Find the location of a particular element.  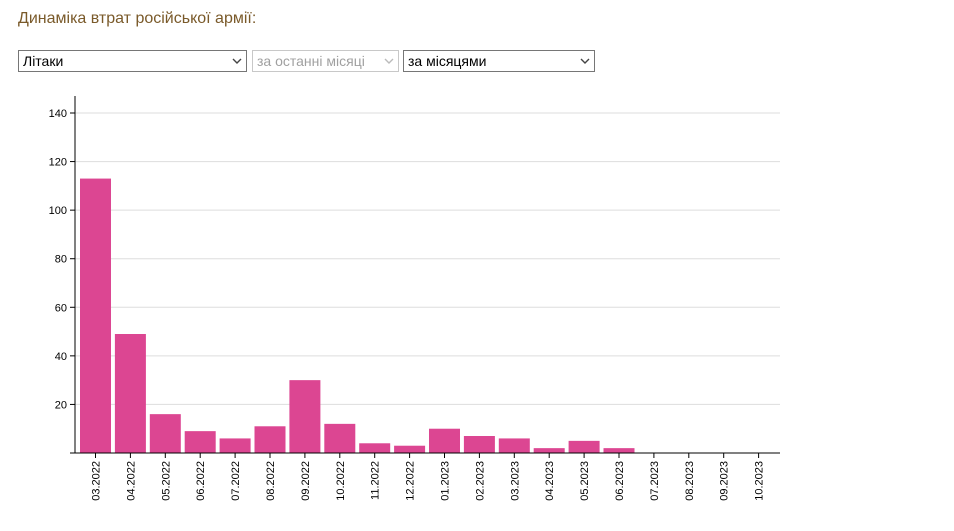

page-title: Динаміка втрат російської армії: is located at coordinates (137, 18).